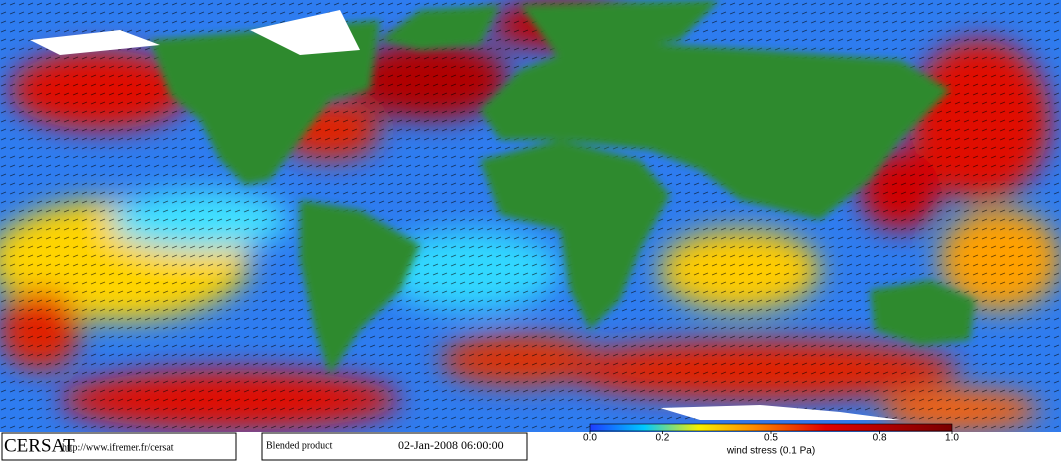  What do you see at coordinates (771, 427) in the screenshot?
I see `colorbar` at bounding box center [771, 427].